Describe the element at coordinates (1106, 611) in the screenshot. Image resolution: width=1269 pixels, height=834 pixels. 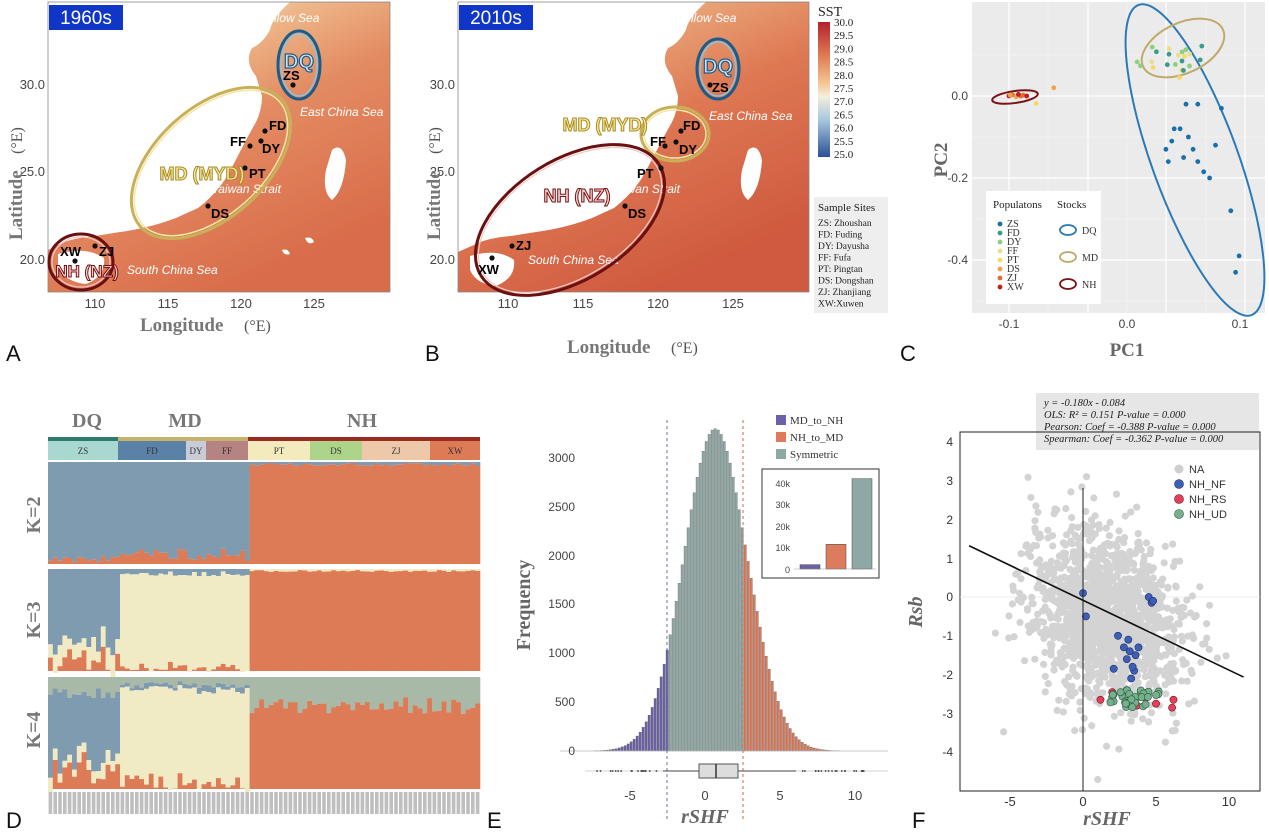
I see `regression-line` at that location.